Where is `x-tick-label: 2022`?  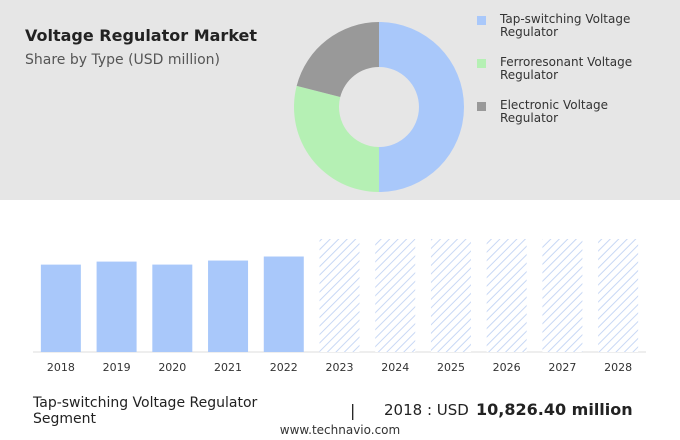
x-tick-label: 2022 is located at coordinates (284, 367).